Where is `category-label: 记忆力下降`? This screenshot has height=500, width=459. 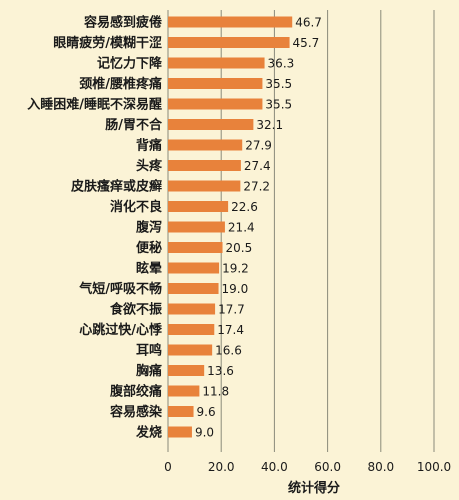 category-label: 记忆力下降 is located at coordinates (130, 64).